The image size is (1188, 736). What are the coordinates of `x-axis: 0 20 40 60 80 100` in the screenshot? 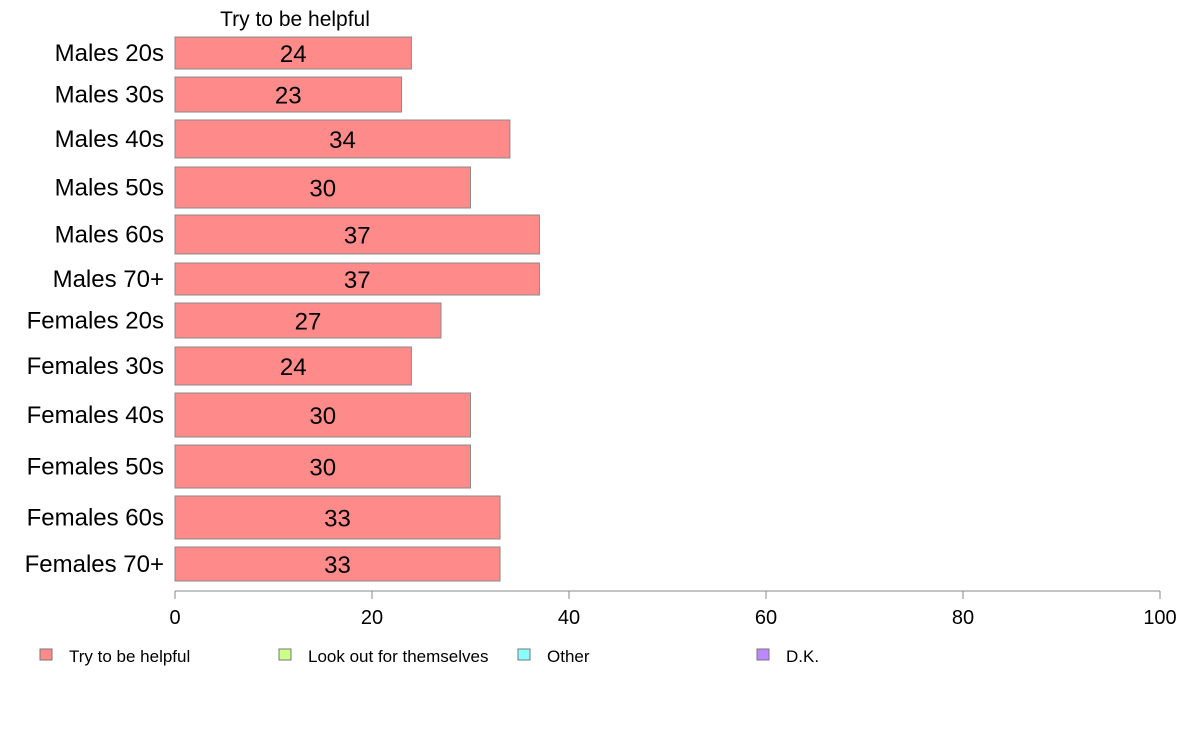 It's located at (673, 609).